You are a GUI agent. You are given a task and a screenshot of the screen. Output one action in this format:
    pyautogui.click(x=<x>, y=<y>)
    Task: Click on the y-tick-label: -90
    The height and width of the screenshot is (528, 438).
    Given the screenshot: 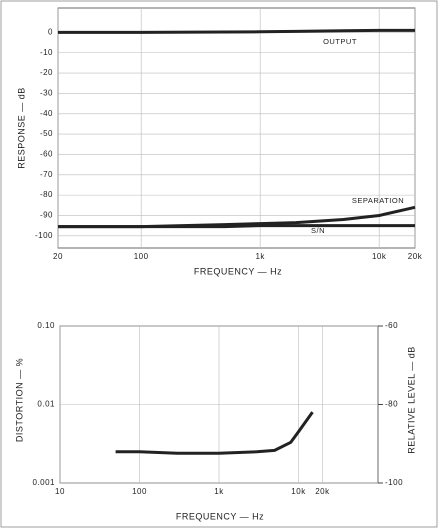 What is the action you would take?
    pyautogui.click(x=46, y=215)
    